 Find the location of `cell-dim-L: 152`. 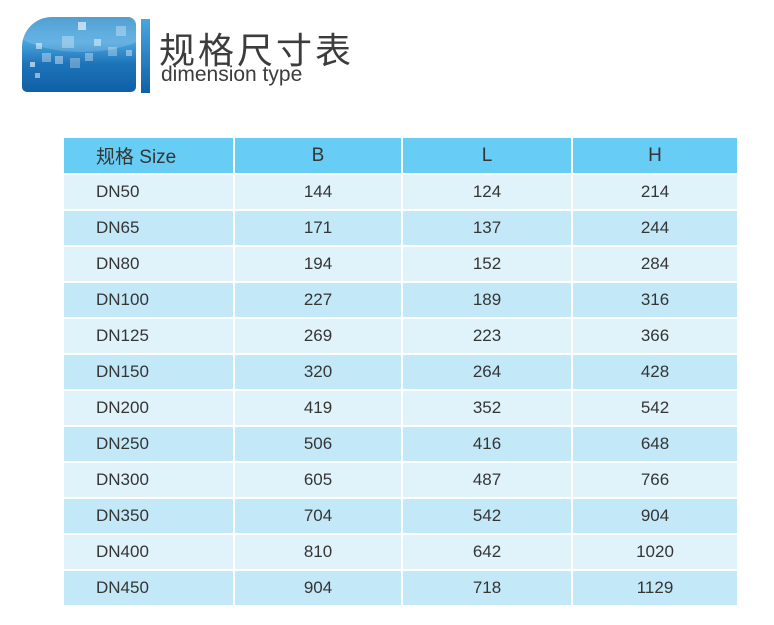

cell-dim-L: 152 is located at coordinates (487, 264).